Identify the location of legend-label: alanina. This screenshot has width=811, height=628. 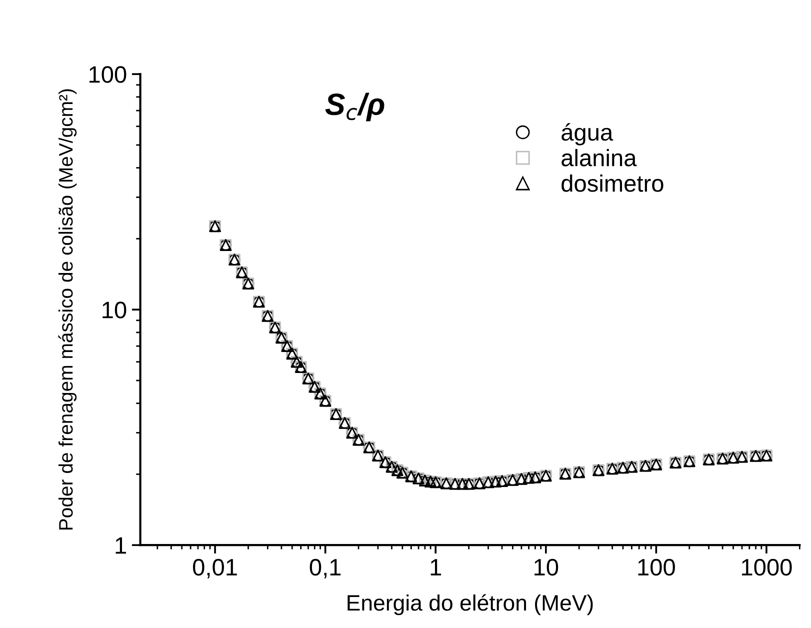
(599, 157).